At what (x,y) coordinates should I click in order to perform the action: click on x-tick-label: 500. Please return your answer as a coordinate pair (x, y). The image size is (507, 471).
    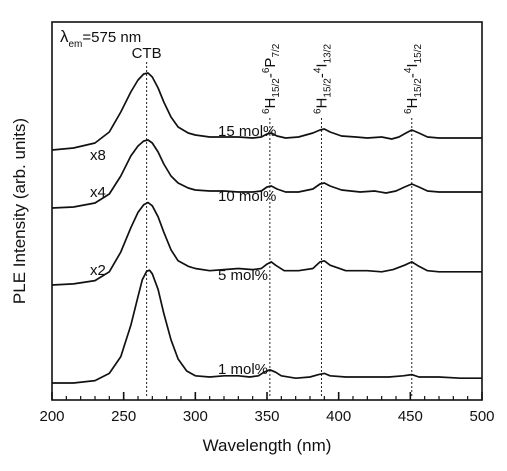
    Looking at the image, I should click on (481, 416).